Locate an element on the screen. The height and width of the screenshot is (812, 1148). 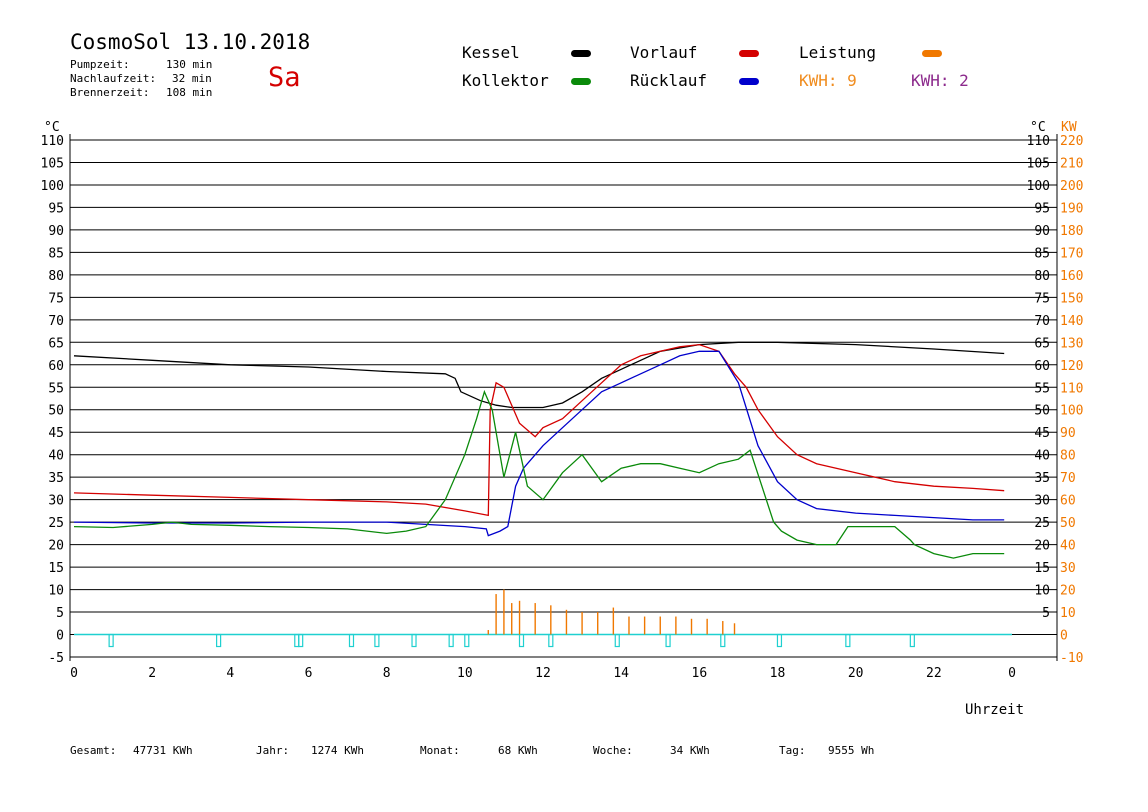
footer-month-label: Monat: is located at coordinates (440, 750).